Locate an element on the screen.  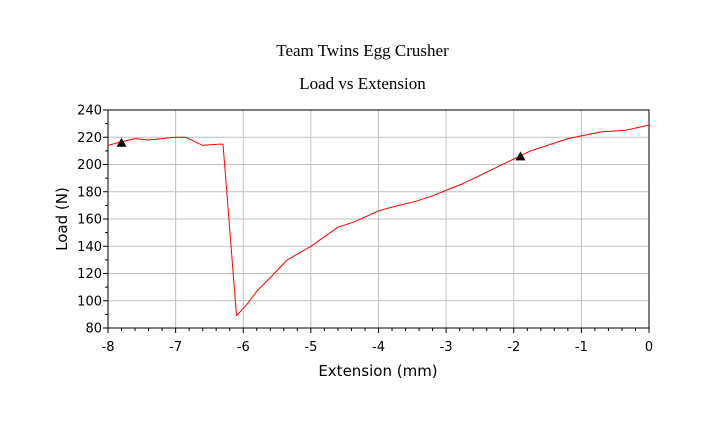
x-tick-label: -7 is located at coordinates (175, 347).